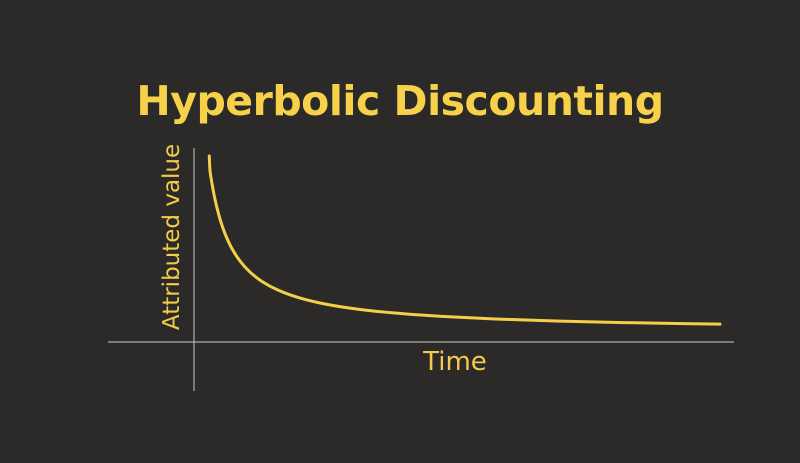  Describe the element at coordinates (400, 101) in the screenshot. I see `chart-title: Hyperbolic Discounting` at that location.